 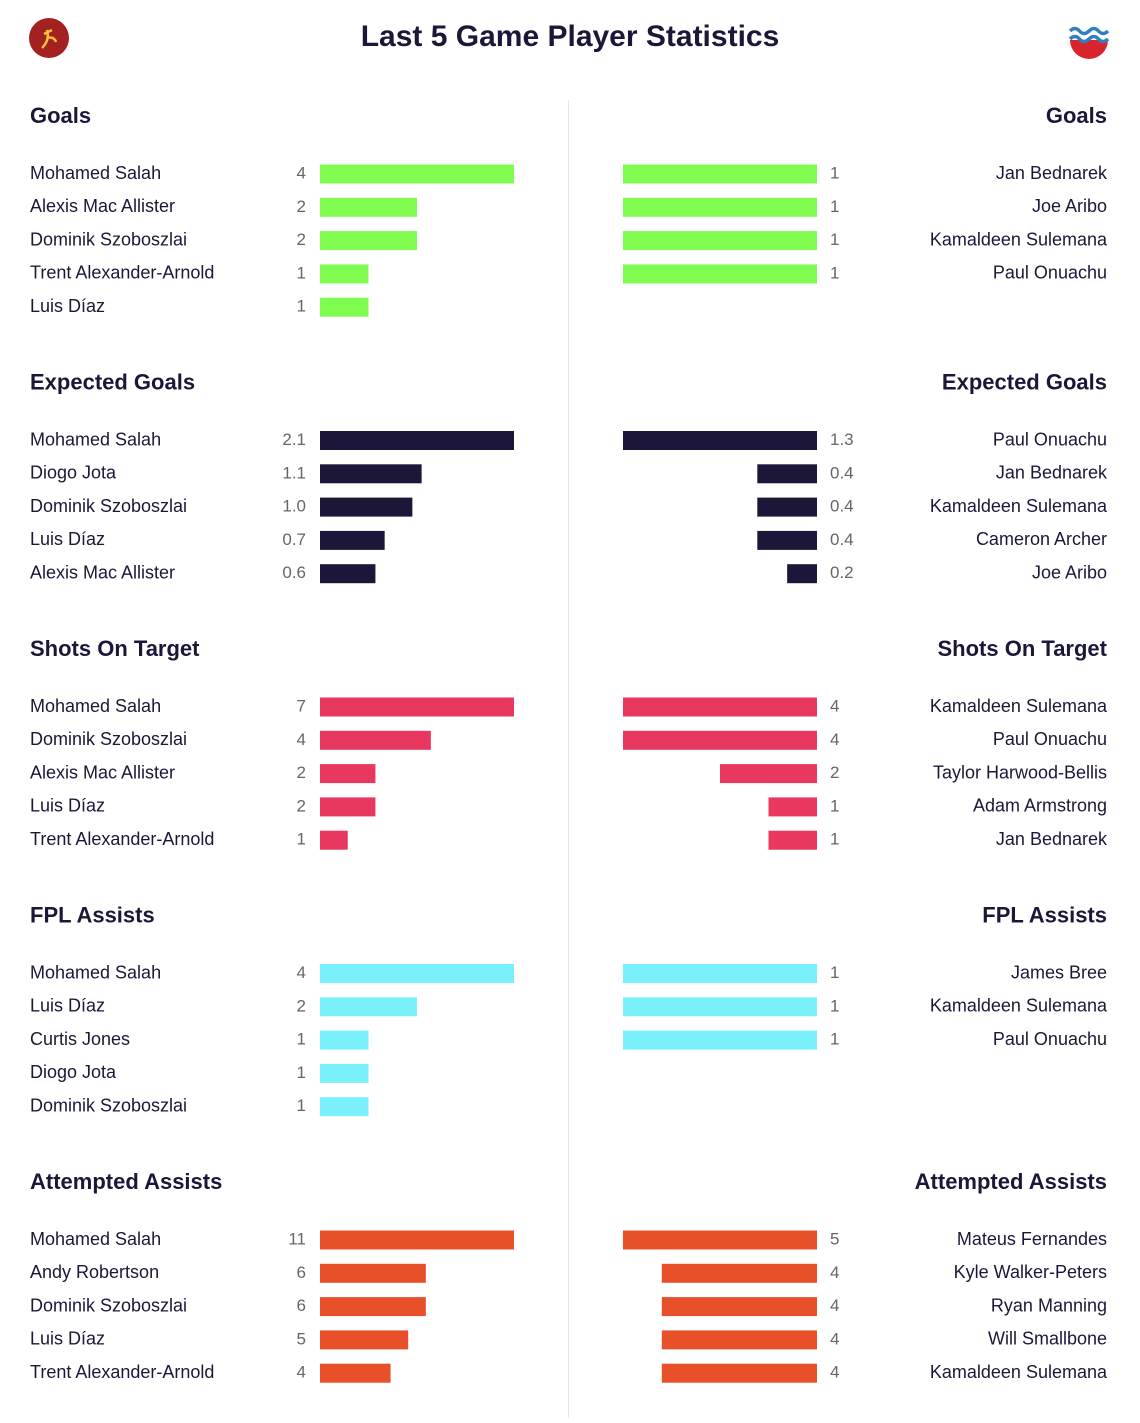 I want to click on player-name: Alexis Mac Allister, so click(x=102, y=572).